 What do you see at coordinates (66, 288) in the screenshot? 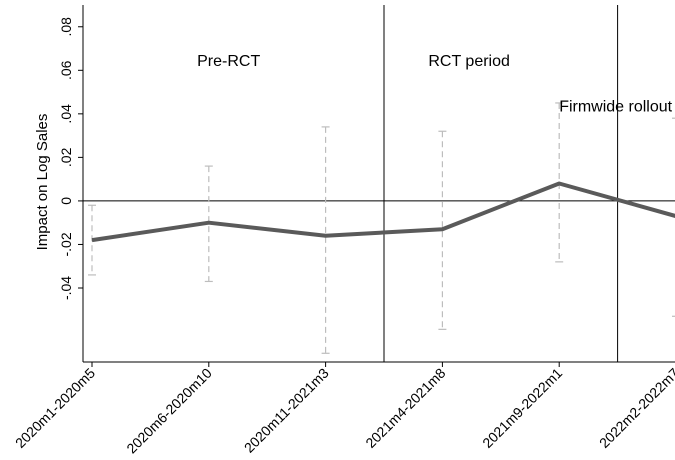
I see `y-tick-label: -.04` at bounding box center [66, 288].